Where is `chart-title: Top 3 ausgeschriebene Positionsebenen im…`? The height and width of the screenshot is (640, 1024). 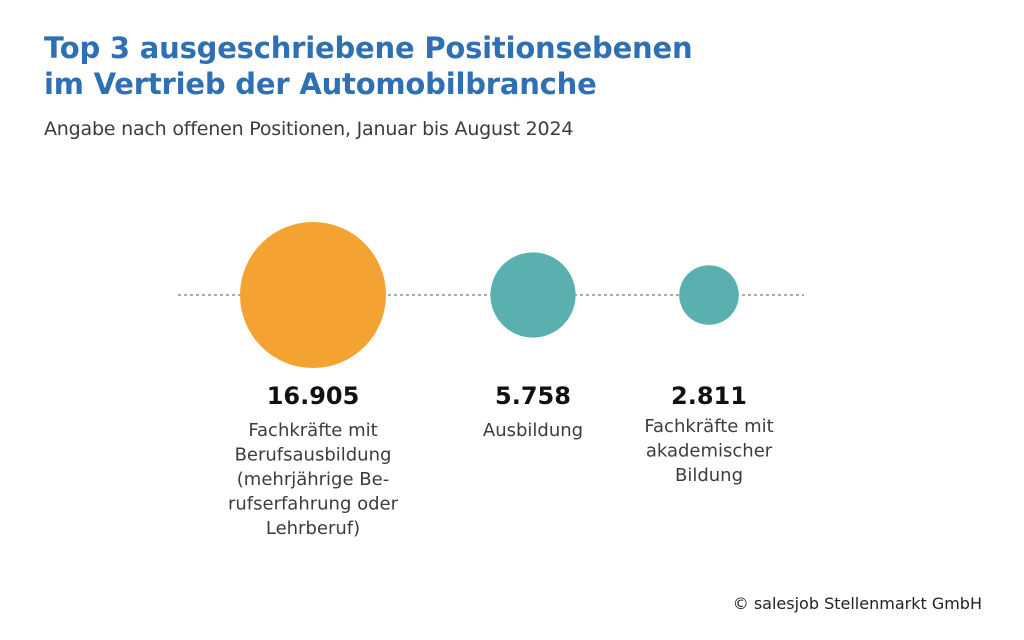
chart-title: Top 3 ausgeschriebene Positionsebenen im… is located at coordinates (368, 66).